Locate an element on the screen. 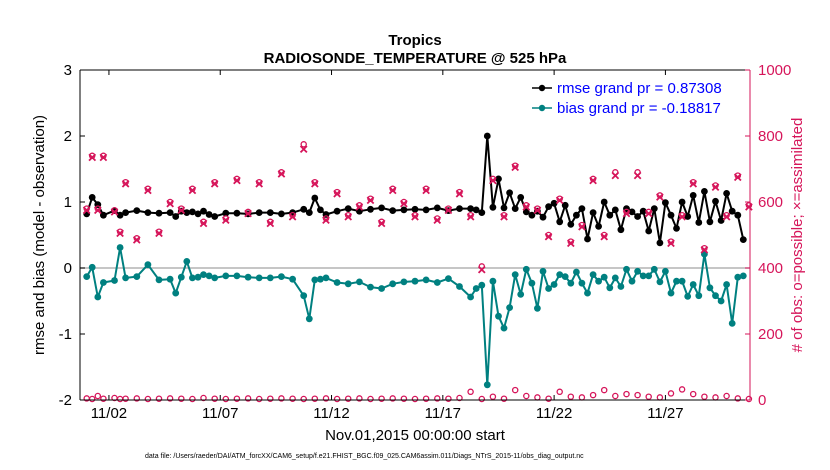 The width and height of the screenshot is (830, 470). y-right-tick-label: 600 is located at coordinates (770, 202).